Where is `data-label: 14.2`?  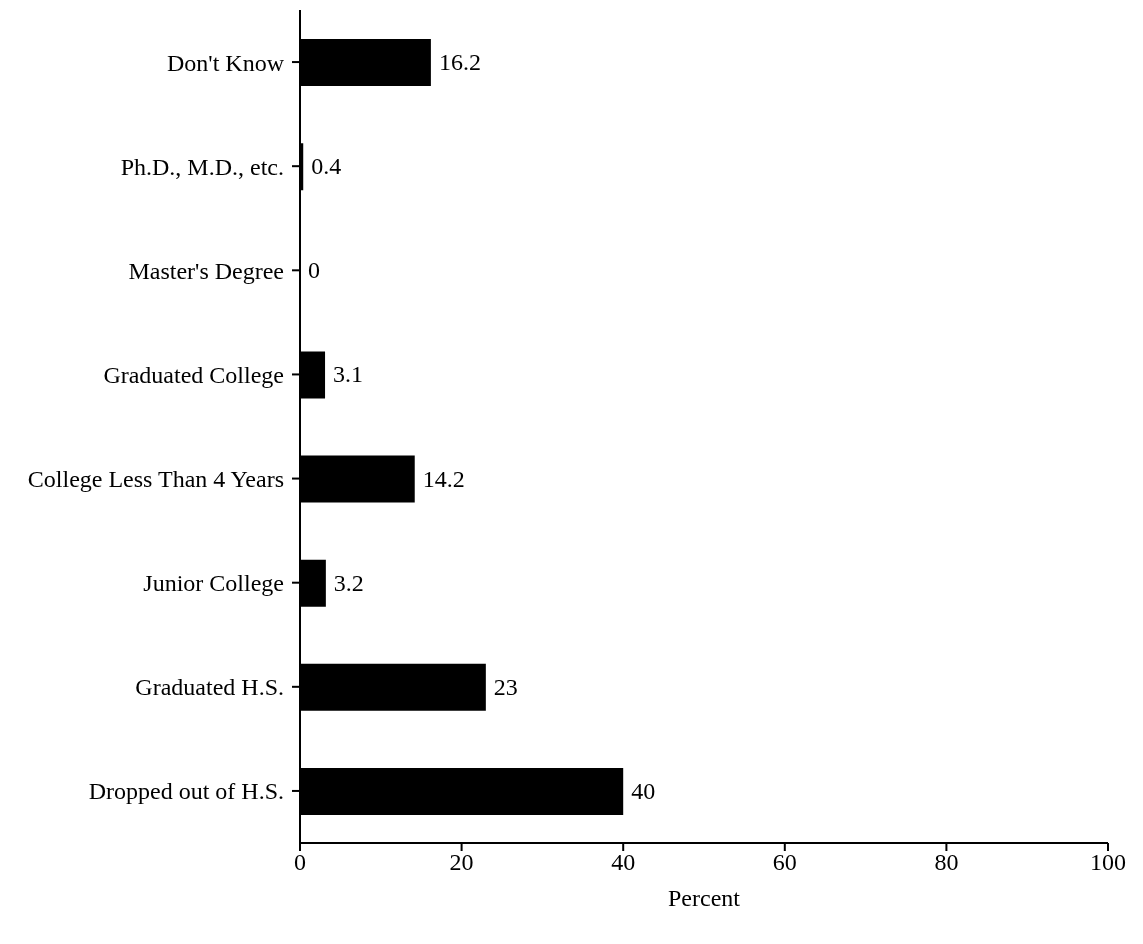
data-label: 14.2 is located at coordinates (443, 478).